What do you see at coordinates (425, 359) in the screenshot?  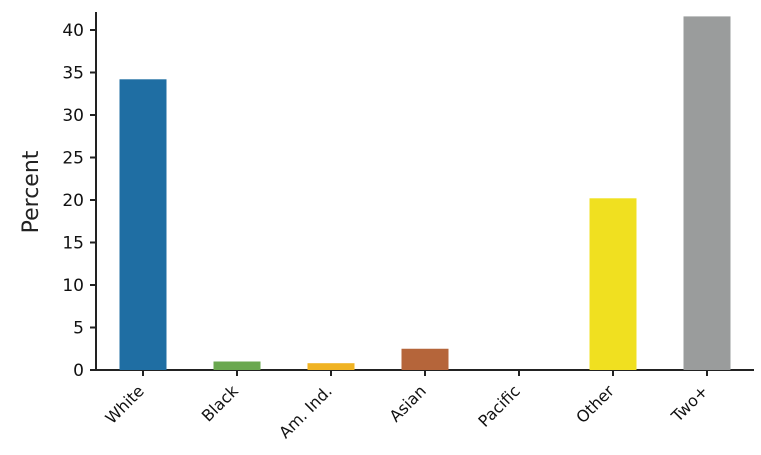 I see `bar-asian` at bounding box center [425, 359].